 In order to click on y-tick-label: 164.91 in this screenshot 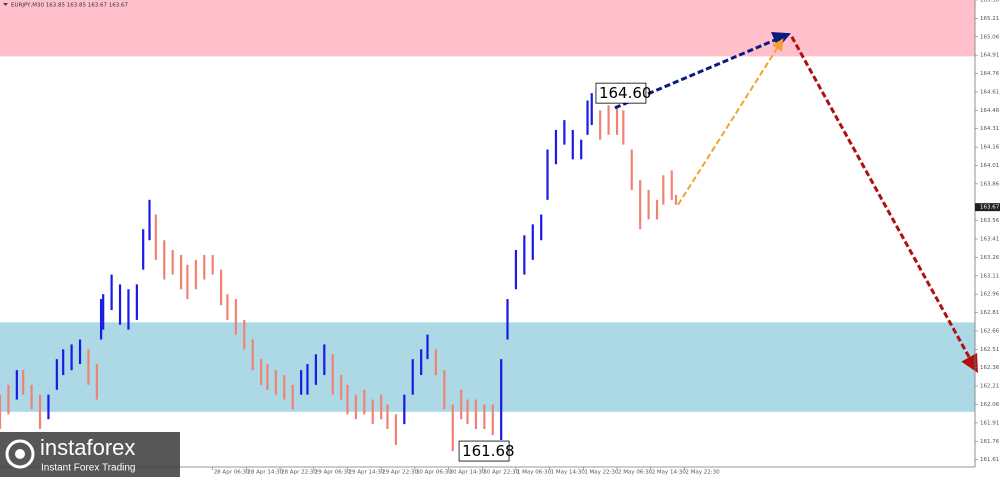, I will do `click(989, 56)`.